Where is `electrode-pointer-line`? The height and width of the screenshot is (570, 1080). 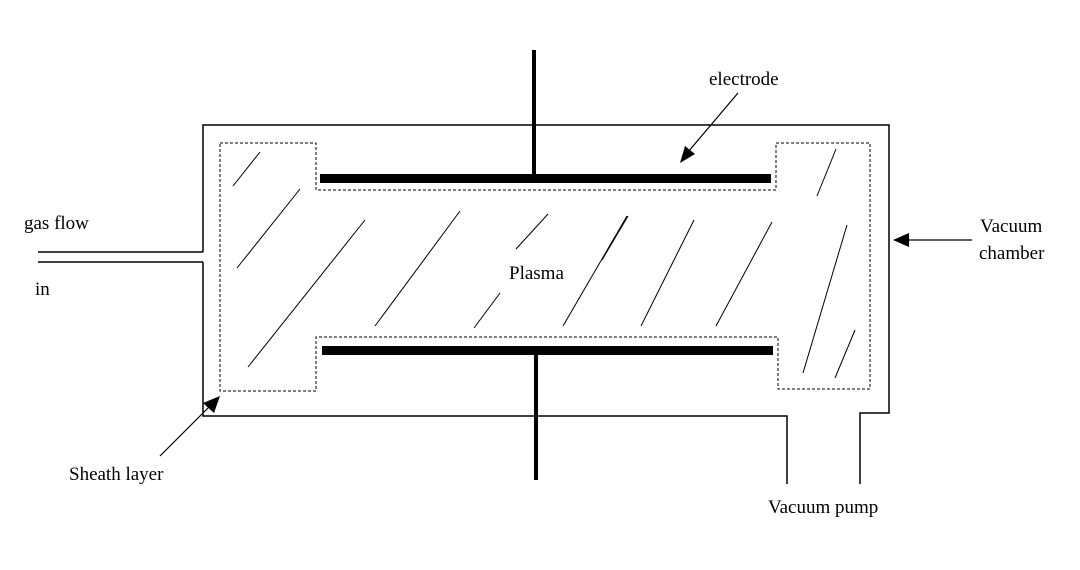 electrode-pointer-line is located at coordinates (713, 122).